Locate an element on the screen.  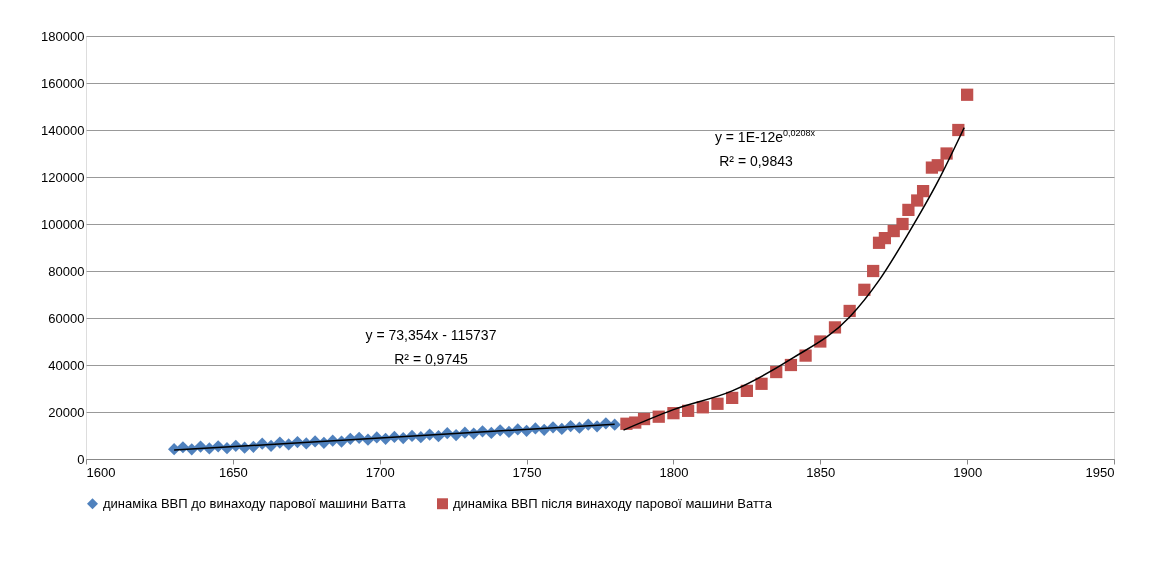
annotation: y = 73,354x - 115737 is located at coordinates (431, 335).